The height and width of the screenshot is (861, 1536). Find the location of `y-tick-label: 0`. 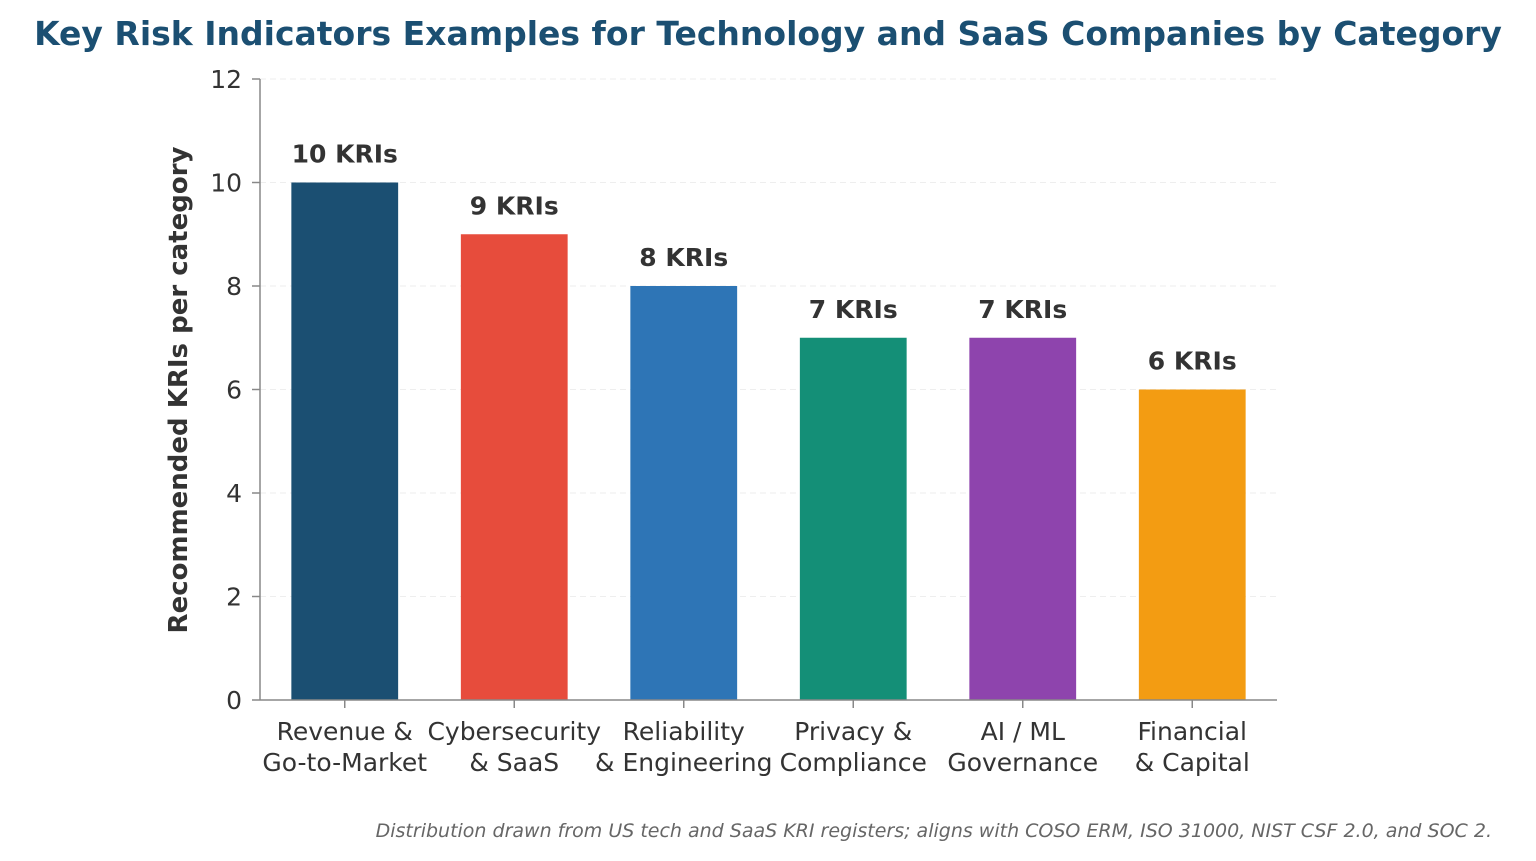

y-tick-label: 0 is located at coordinates (234, 700).